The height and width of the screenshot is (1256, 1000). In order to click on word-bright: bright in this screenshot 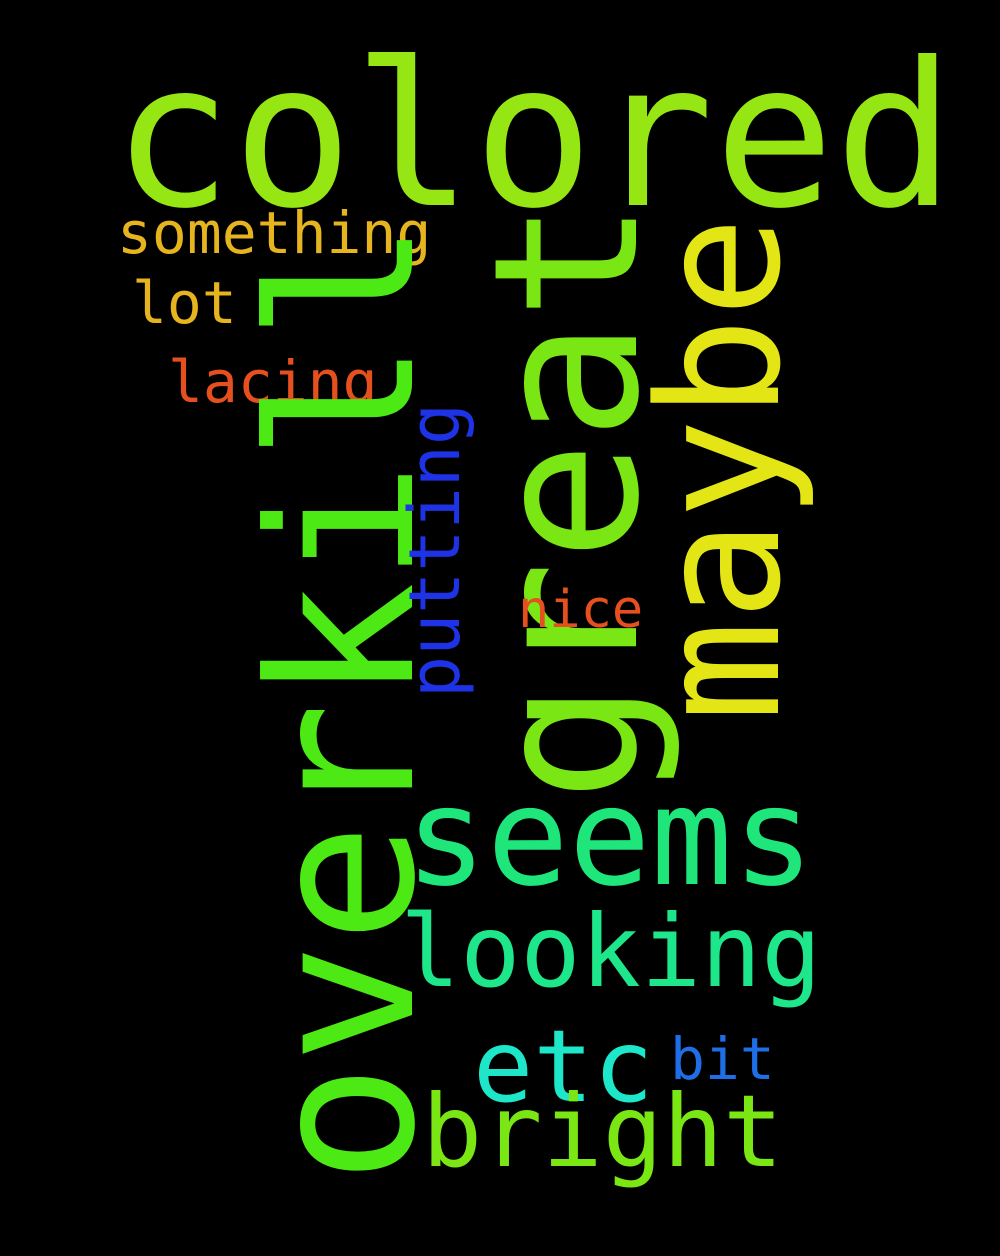, I will do `click(603, 1131)`.